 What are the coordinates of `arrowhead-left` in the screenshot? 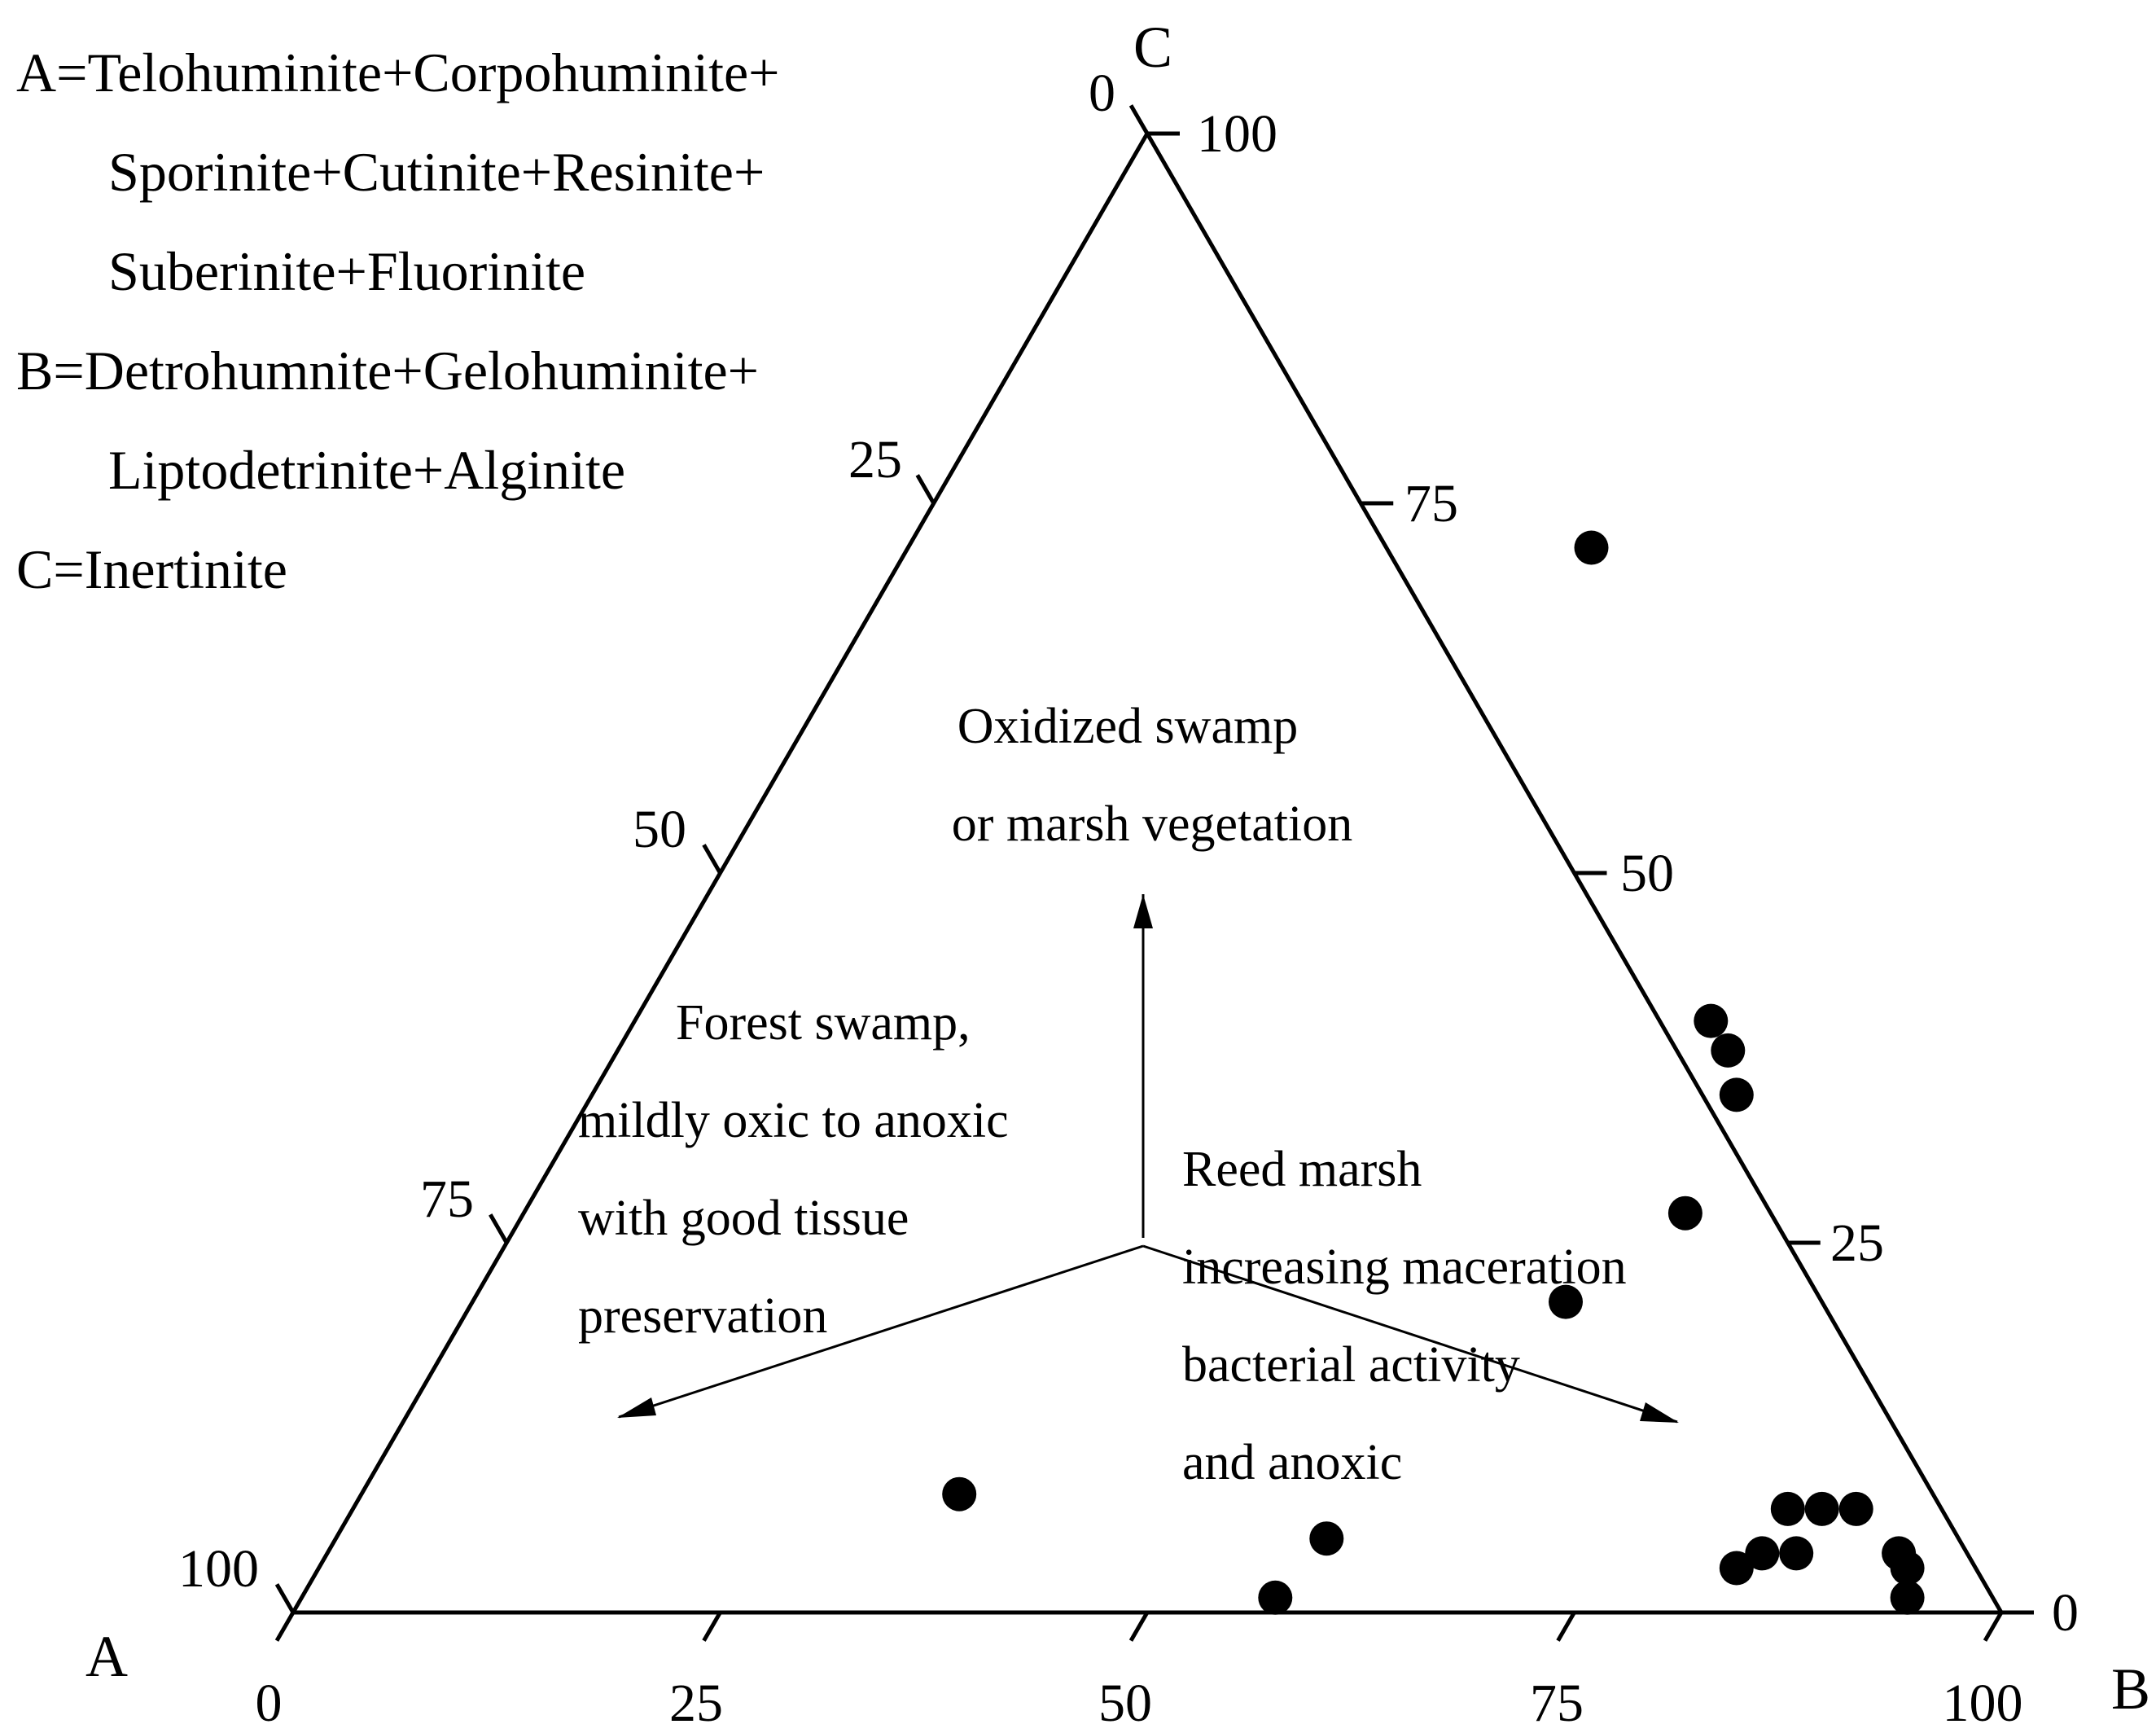 It's located at (637, 1407).